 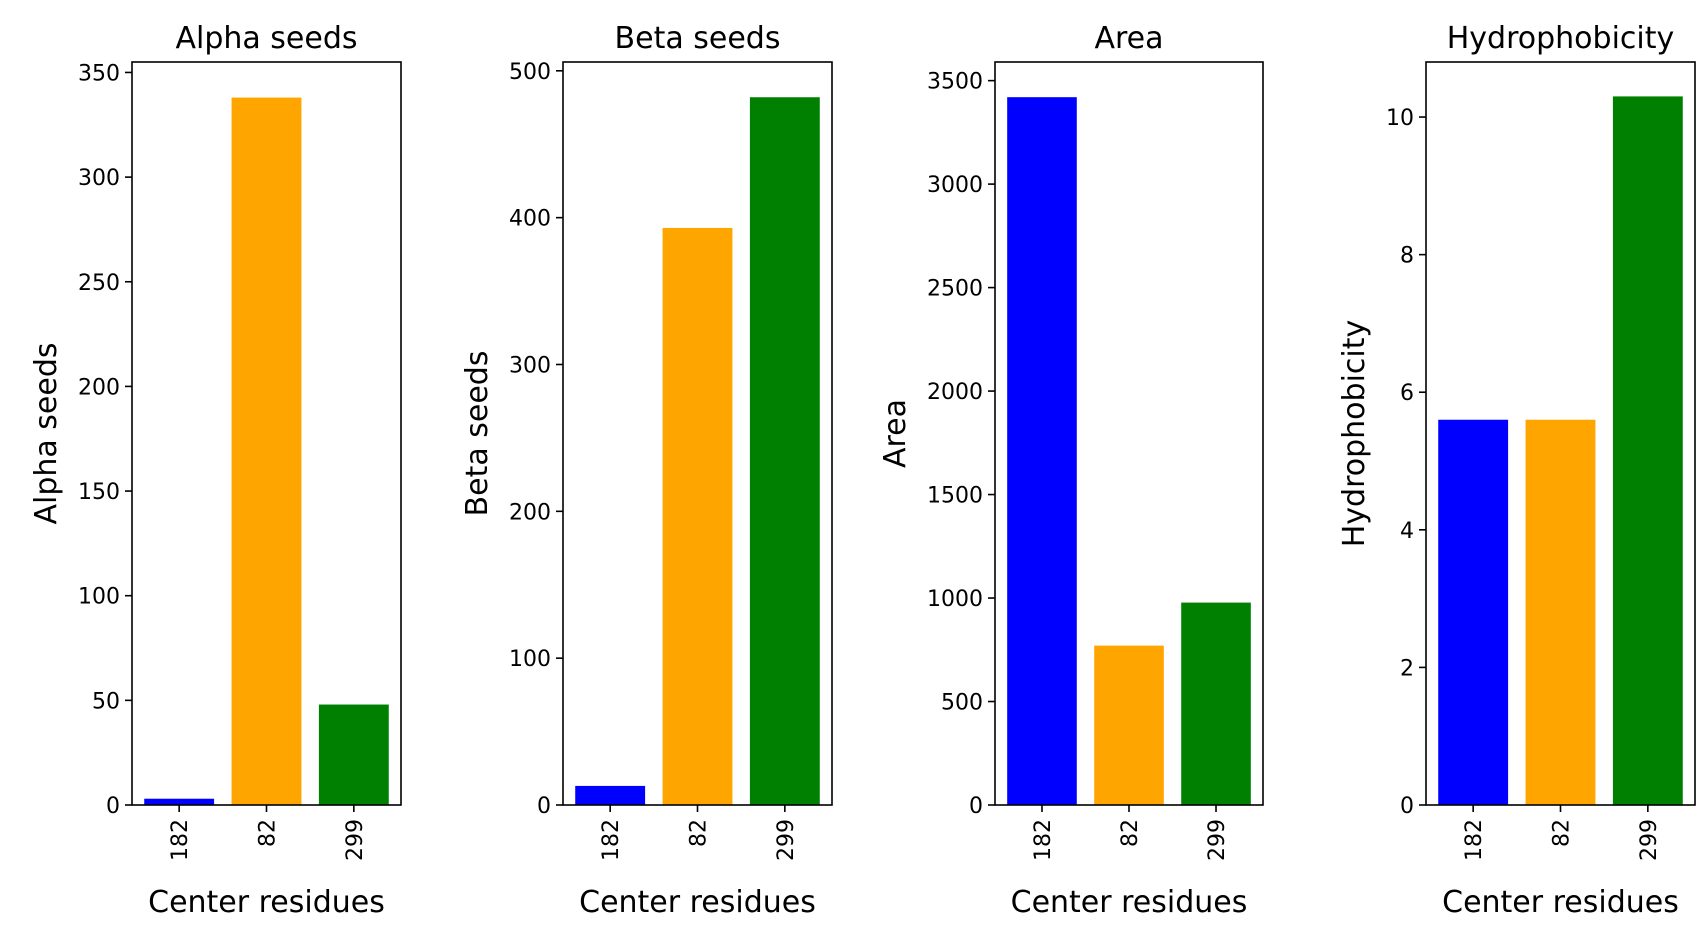 What do you see at coordinates (955, 392) in the screenshot?
I see `y-tick-label: 2000` at bounding box center [955, 392].